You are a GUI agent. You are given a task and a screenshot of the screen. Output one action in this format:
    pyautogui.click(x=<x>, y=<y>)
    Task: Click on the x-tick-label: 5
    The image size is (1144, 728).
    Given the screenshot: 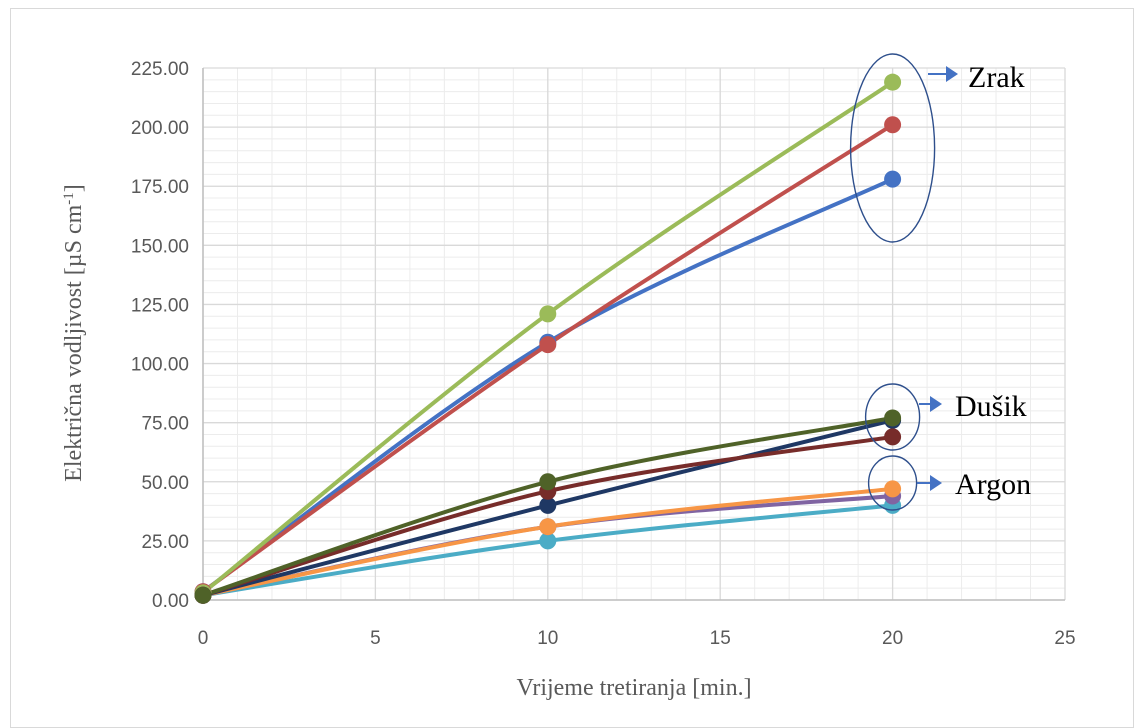 What is the action you would take?
    pyautogui.click(x=375, y=638)
    